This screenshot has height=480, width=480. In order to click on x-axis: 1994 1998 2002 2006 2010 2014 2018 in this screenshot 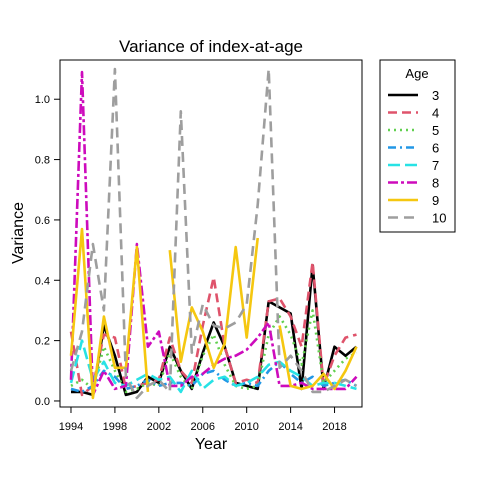, I will do `click(203, 419)`.